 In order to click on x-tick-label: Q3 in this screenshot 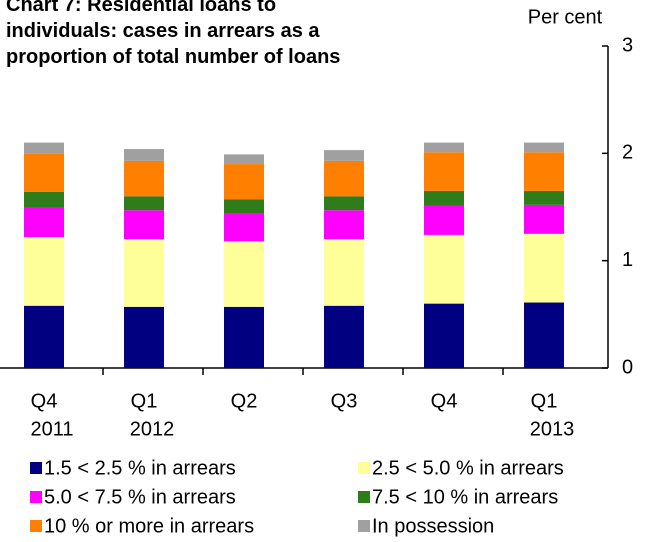, I will do `click(344, 401)`.